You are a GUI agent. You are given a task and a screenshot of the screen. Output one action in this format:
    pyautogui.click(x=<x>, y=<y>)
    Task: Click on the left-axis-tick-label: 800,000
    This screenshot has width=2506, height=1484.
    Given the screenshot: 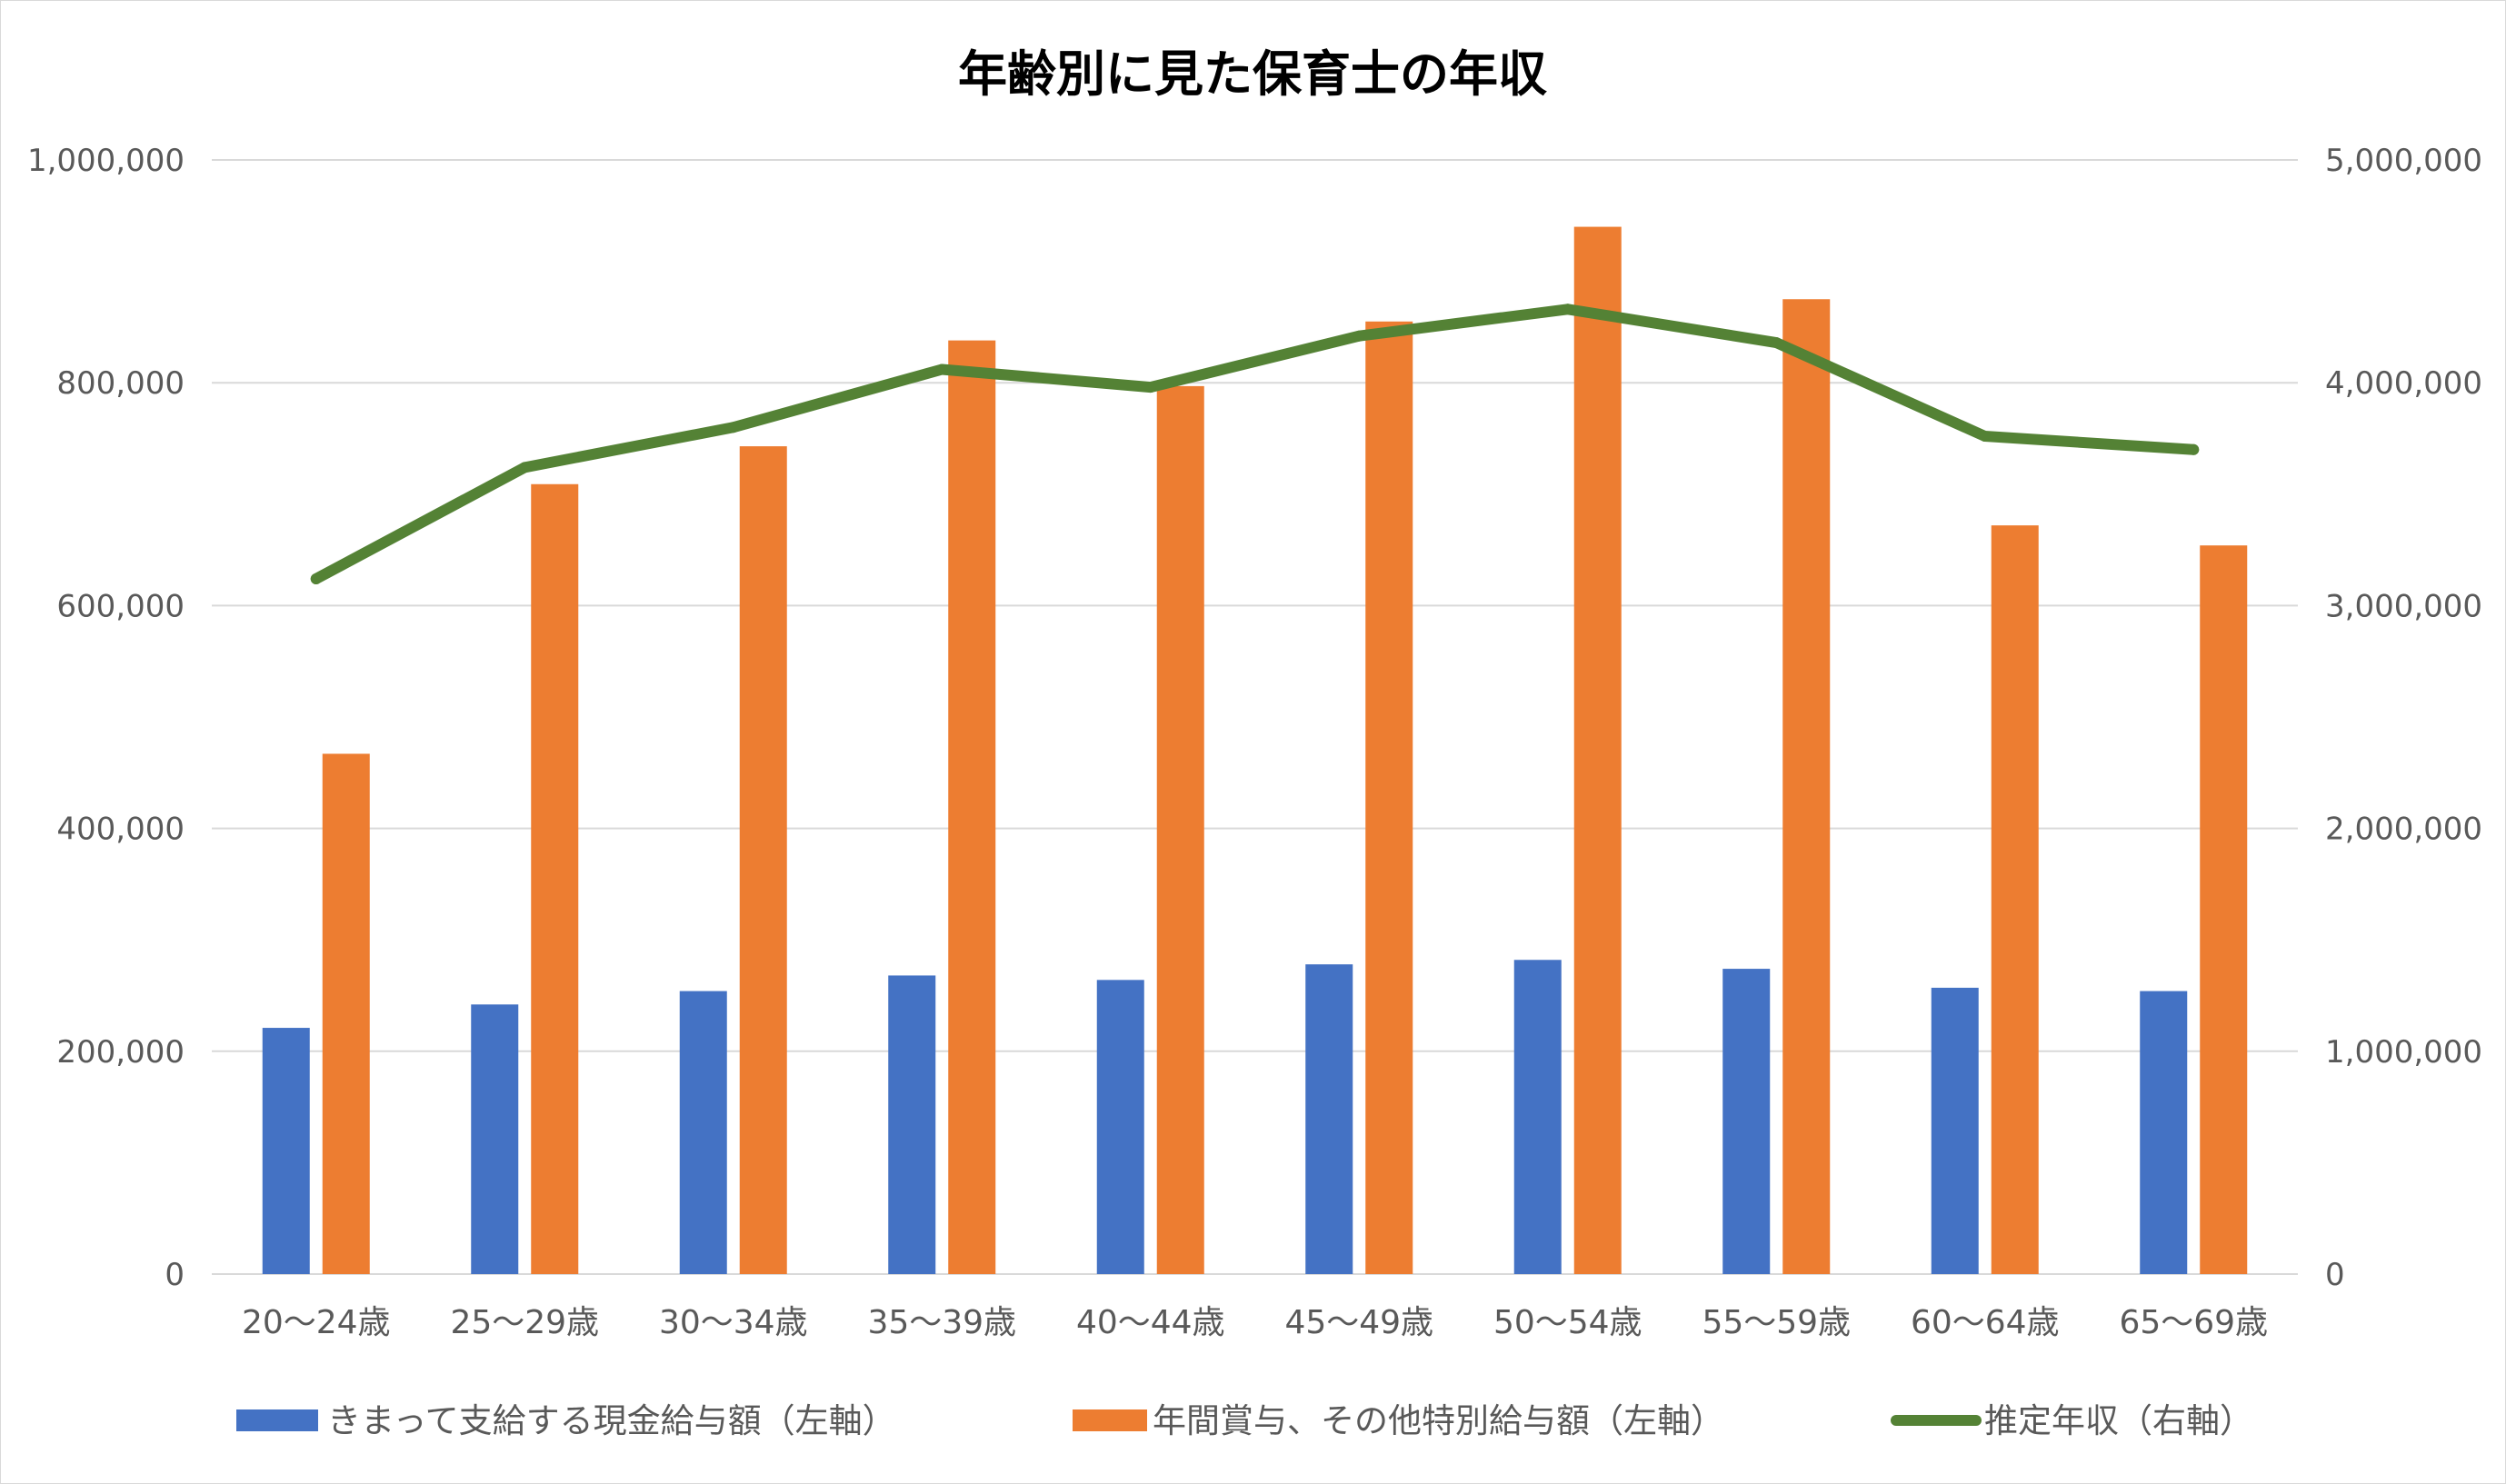 What is the action you would take?
    pyautogui.click(x=120, y=383)
    